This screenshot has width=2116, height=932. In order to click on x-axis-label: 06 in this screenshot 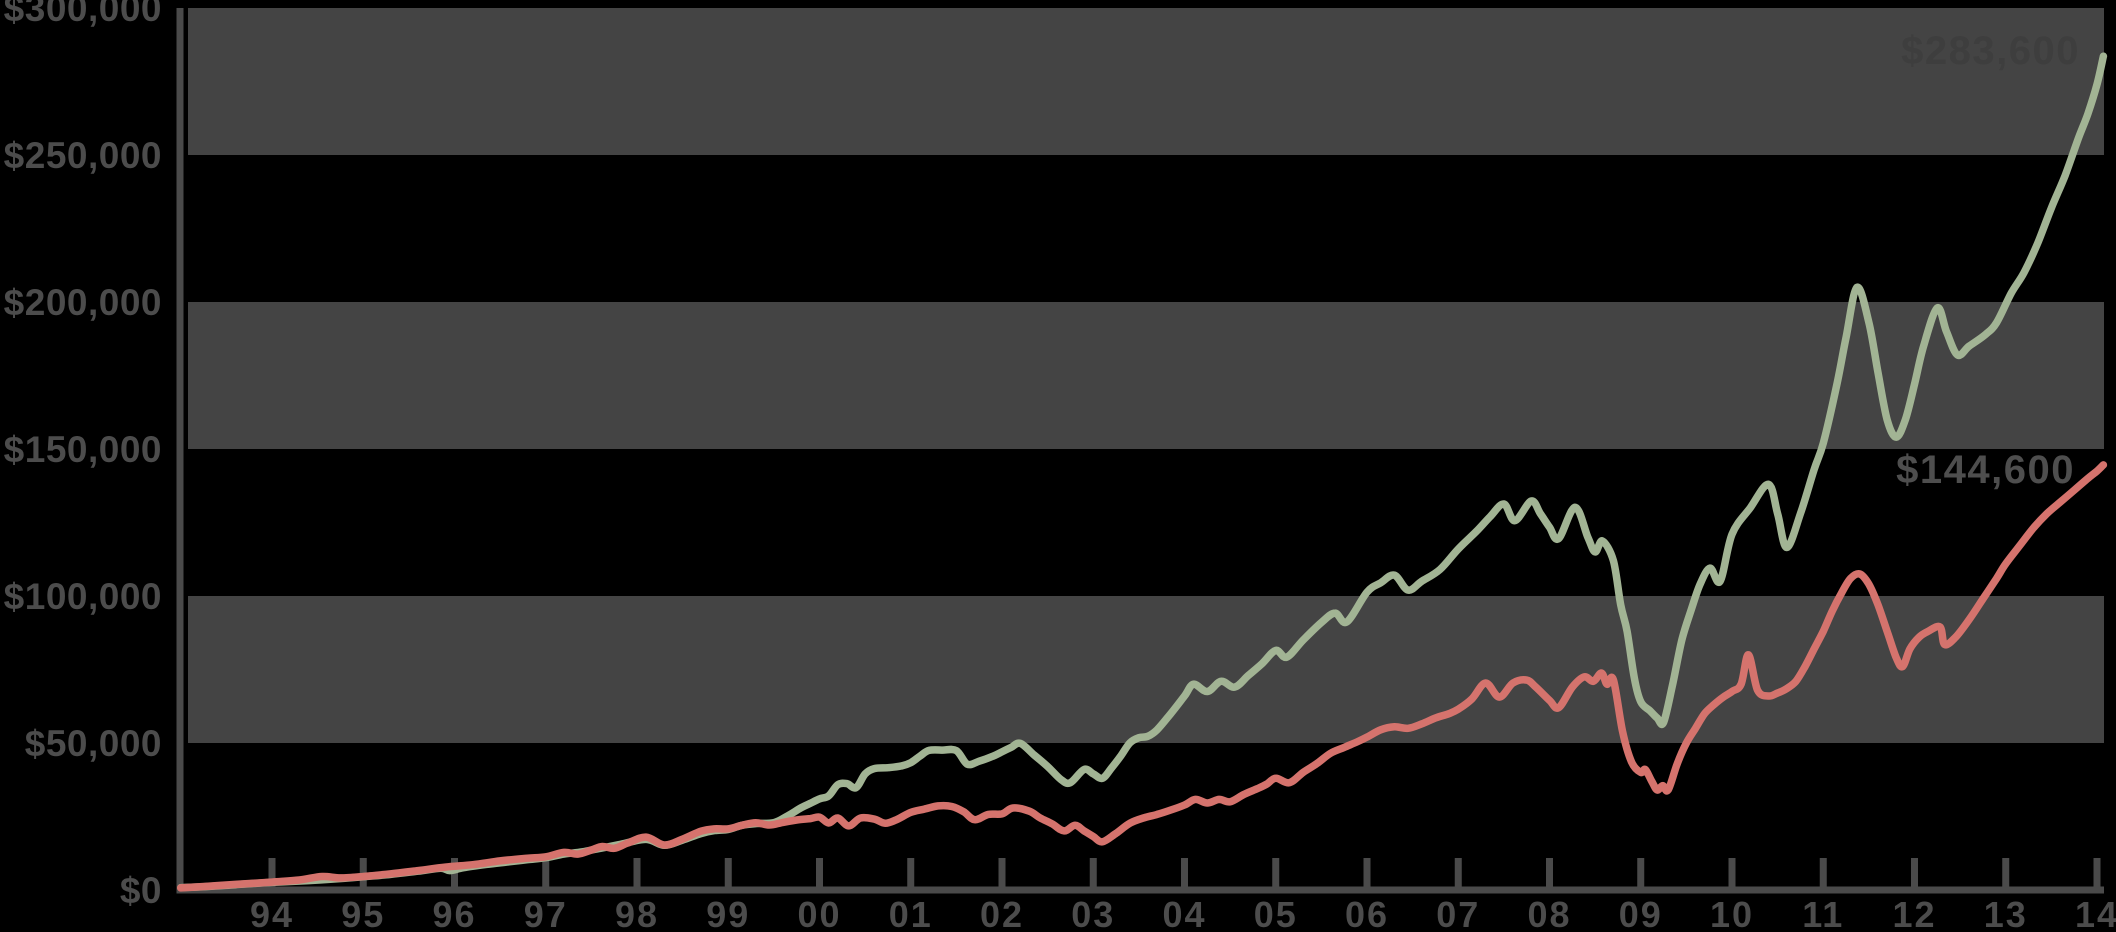, I will do `click(1367, 913)`.